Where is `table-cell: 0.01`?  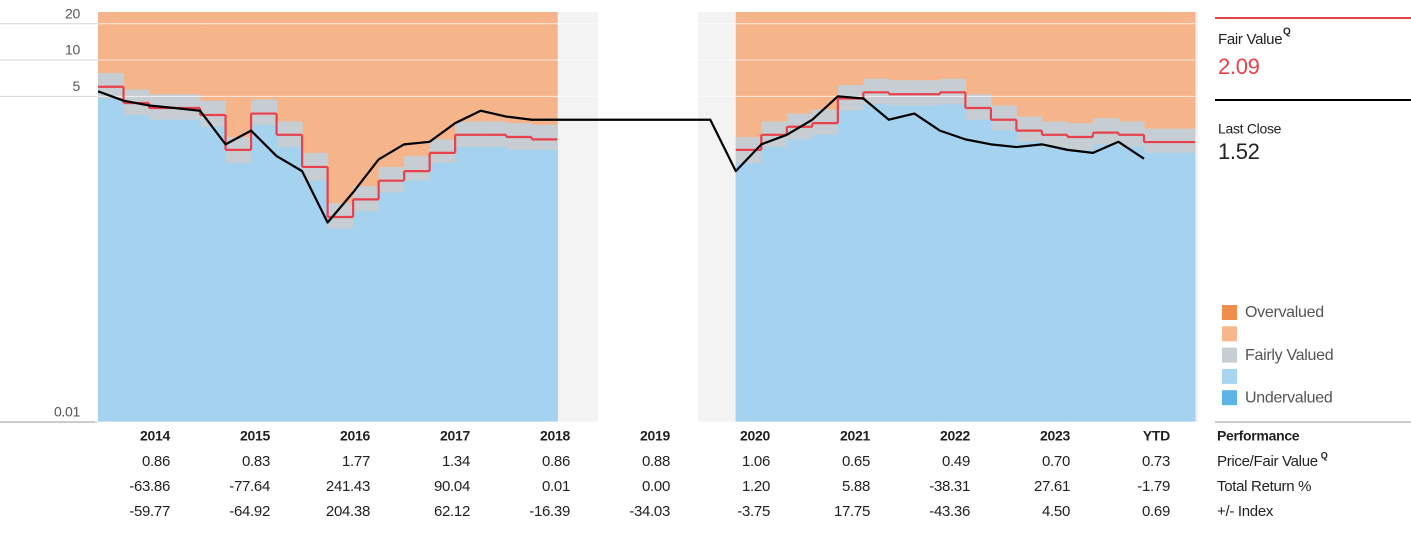
table-cell: 0.01 is located at coordinates (556, 486).